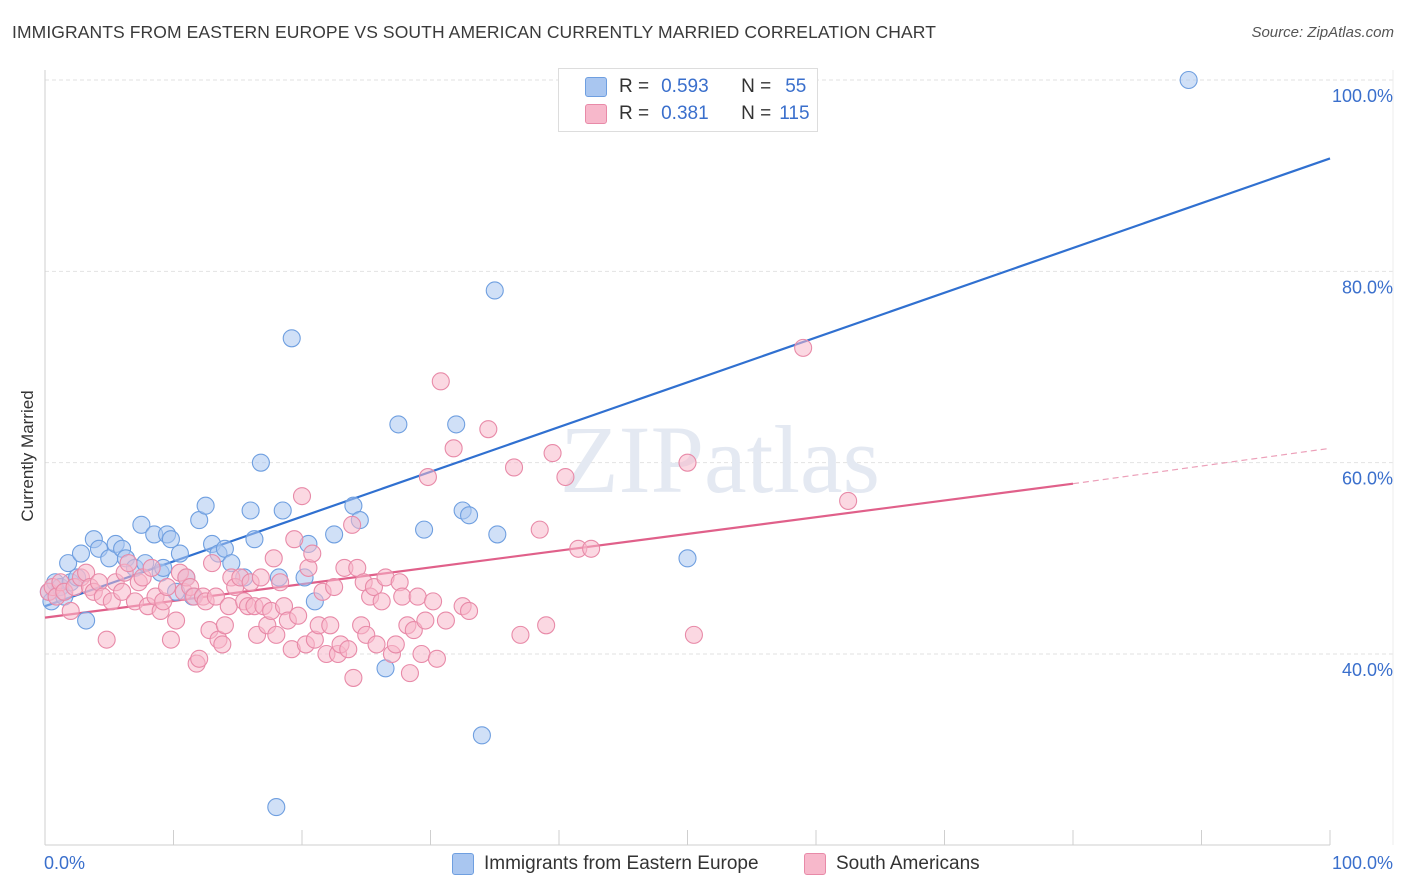 The width and height of the screenshot is (1406, 892). What do you see at coordinates (796, 86) in the screenshot?
I see `legend-n-value: 55` at bounding box center [796, 86].